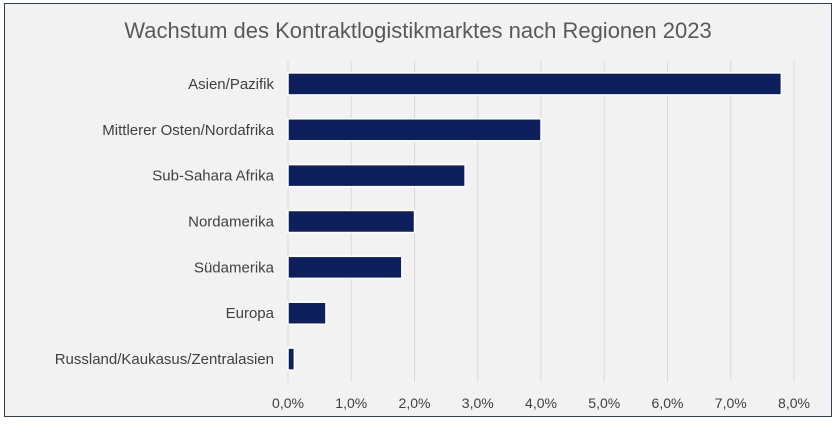 This screenshot has height=424, width=840. I want to click on x-tick-label: 3,0%, so click(478, 403).